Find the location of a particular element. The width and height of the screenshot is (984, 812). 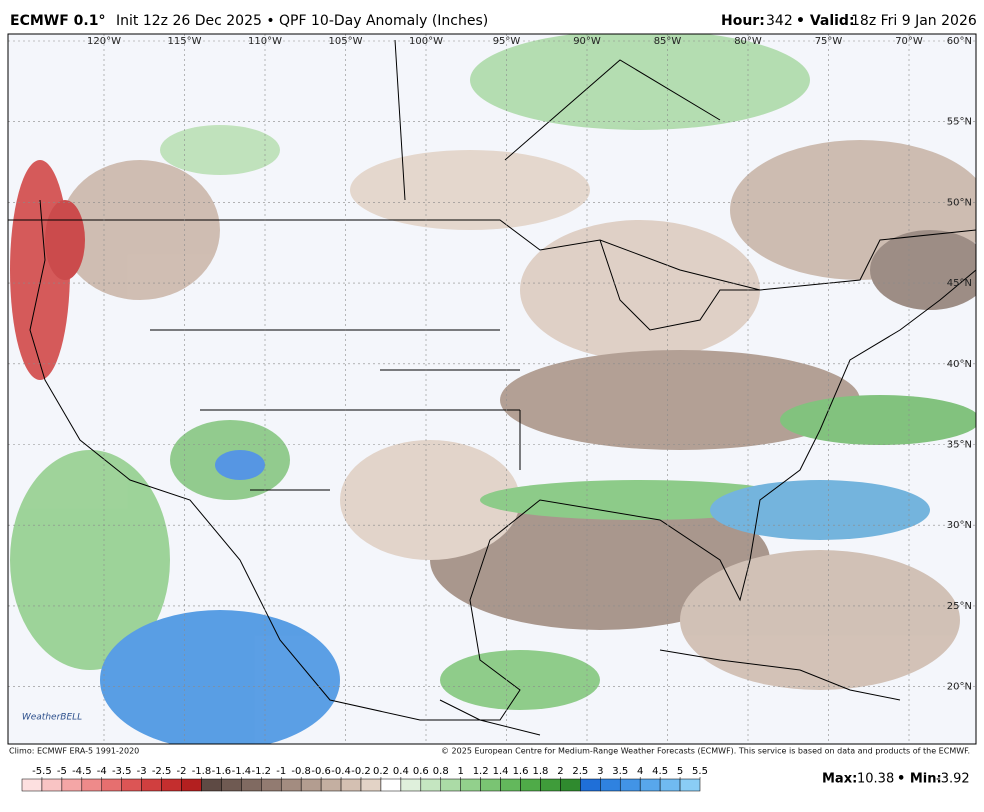

latitude-label: 60°N is located at coordinates (959, 41).